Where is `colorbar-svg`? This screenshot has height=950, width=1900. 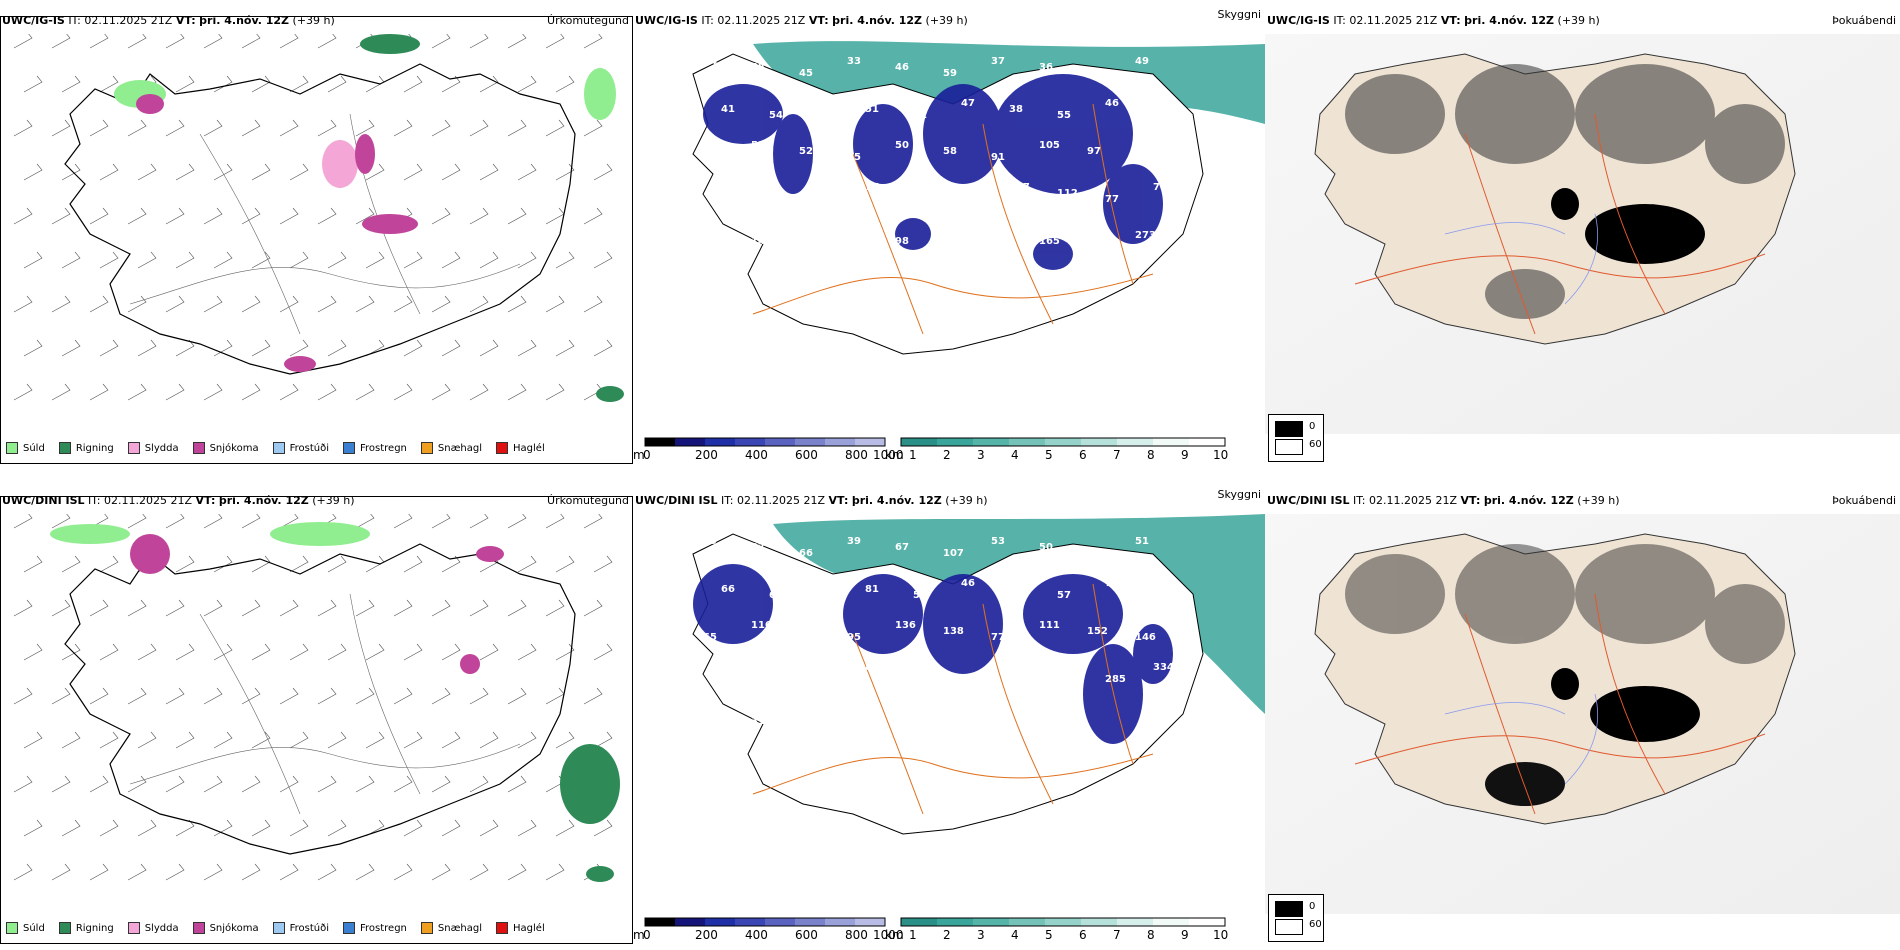
colorbar-svg is located at coordinates (935, 442).